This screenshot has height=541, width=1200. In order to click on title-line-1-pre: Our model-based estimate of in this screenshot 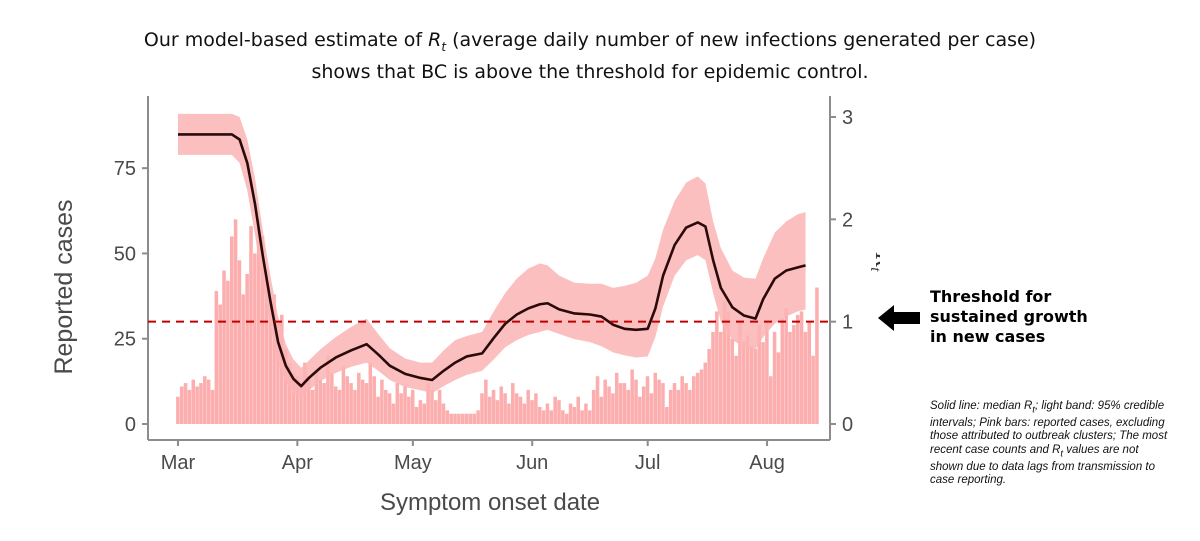, I will do `click(286, 40)`.